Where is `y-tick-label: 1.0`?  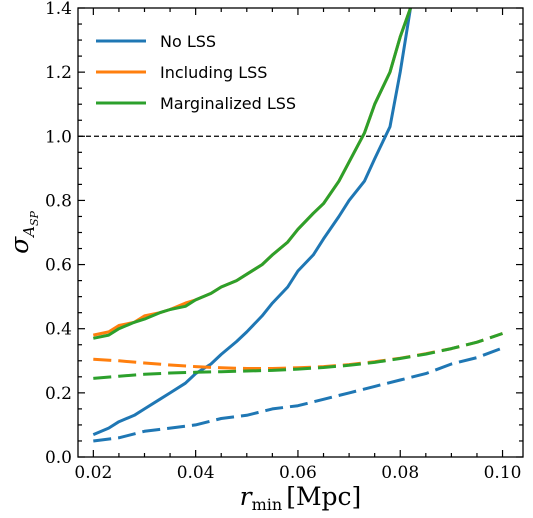 y-tick-label: 1.0 is located at coordinates (58, 137).